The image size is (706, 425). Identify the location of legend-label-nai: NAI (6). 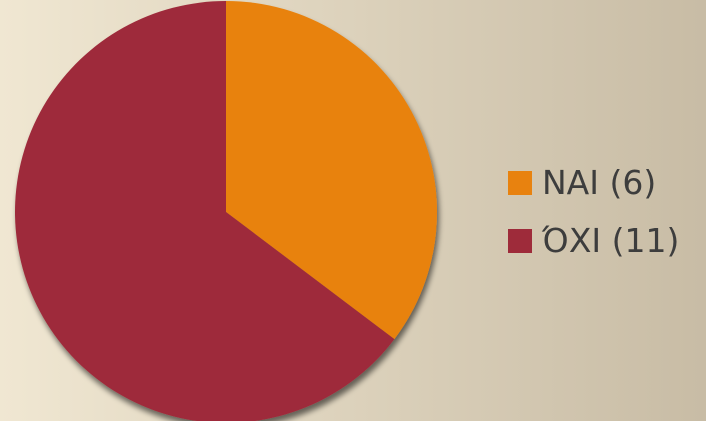
(599, 182).